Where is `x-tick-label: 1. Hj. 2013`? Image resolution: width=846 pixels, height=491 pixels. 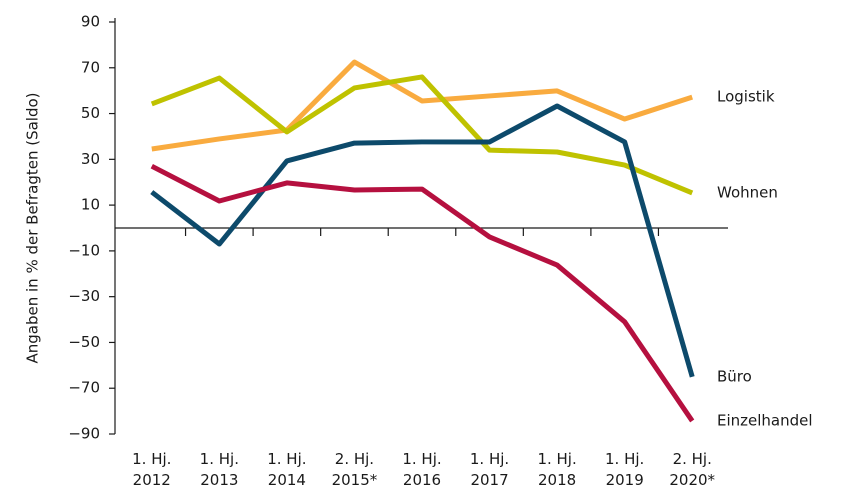
x-tick-label: 1. Hj. 2013 is located at coordinates (219, 469).